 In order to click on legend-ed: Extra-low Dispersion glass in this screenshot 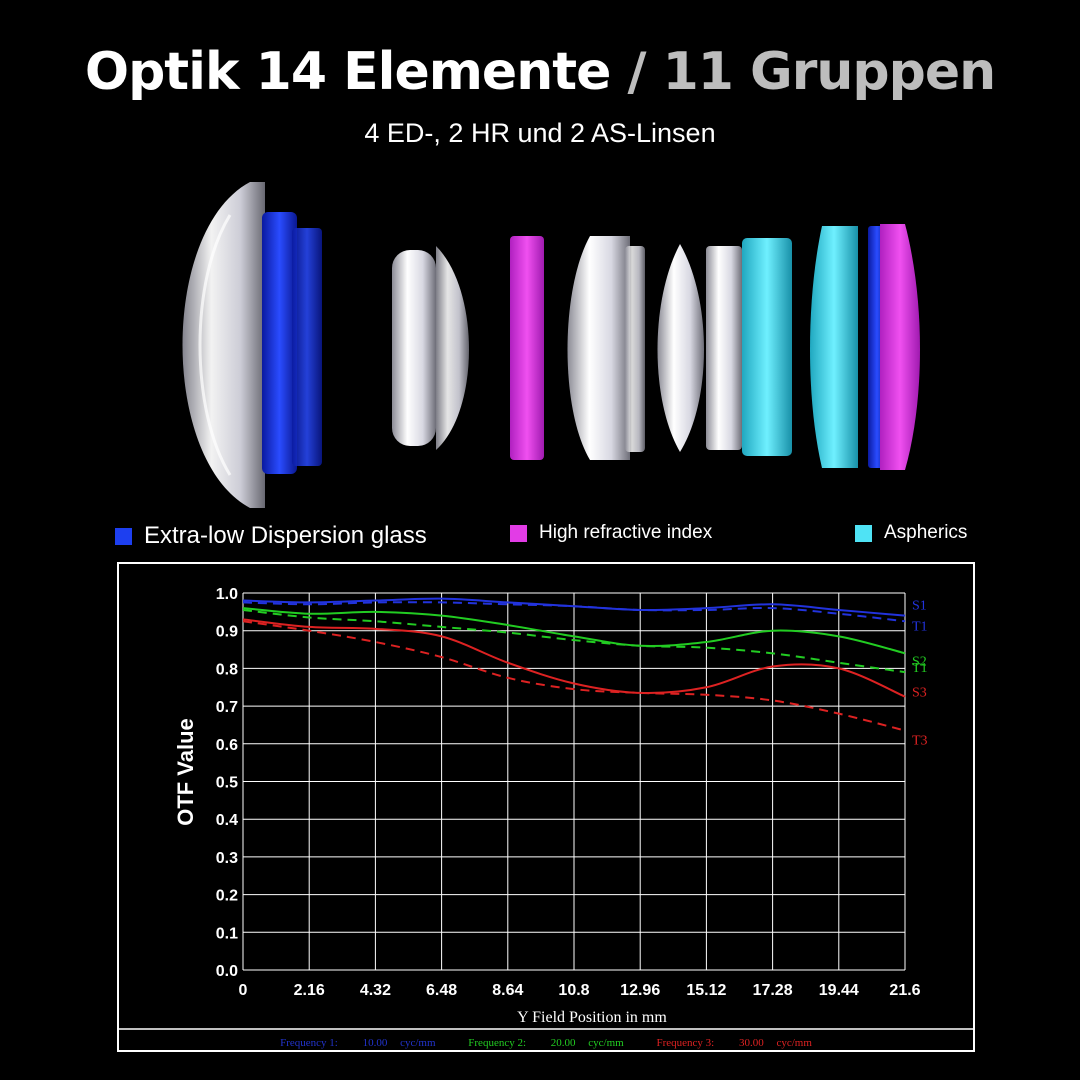, I will do `click(271, 536)`.